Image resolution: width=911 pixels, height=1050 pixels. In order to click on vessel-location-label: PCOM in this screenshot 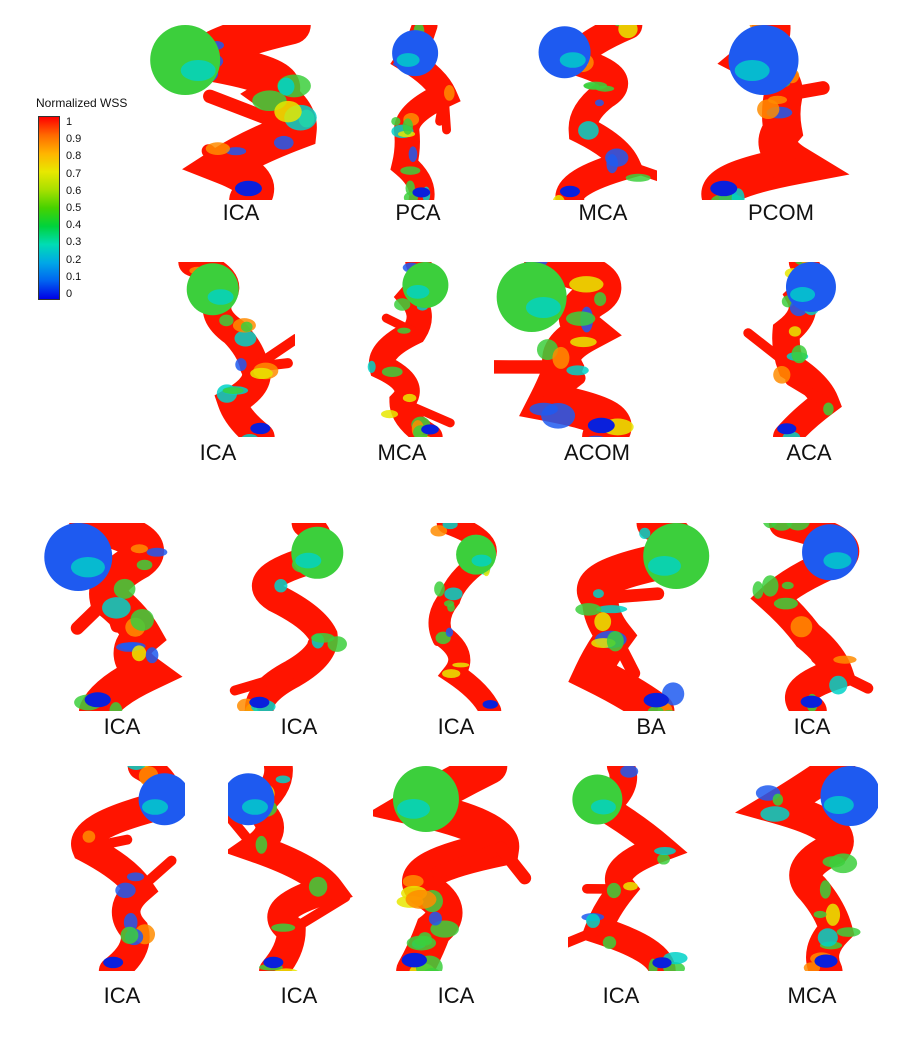, I will do `click(781, 212)`.